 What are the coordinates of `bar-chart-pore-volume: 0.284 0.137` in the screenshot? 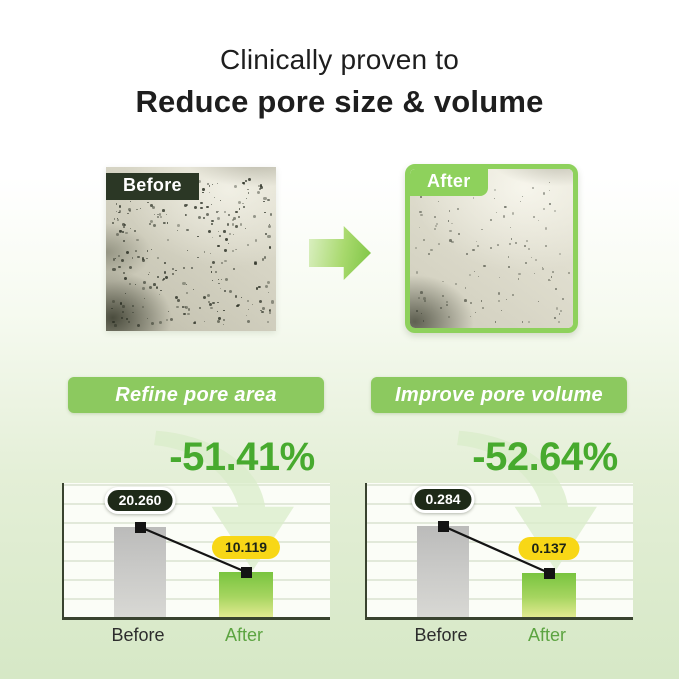 It's located at (499, 551).